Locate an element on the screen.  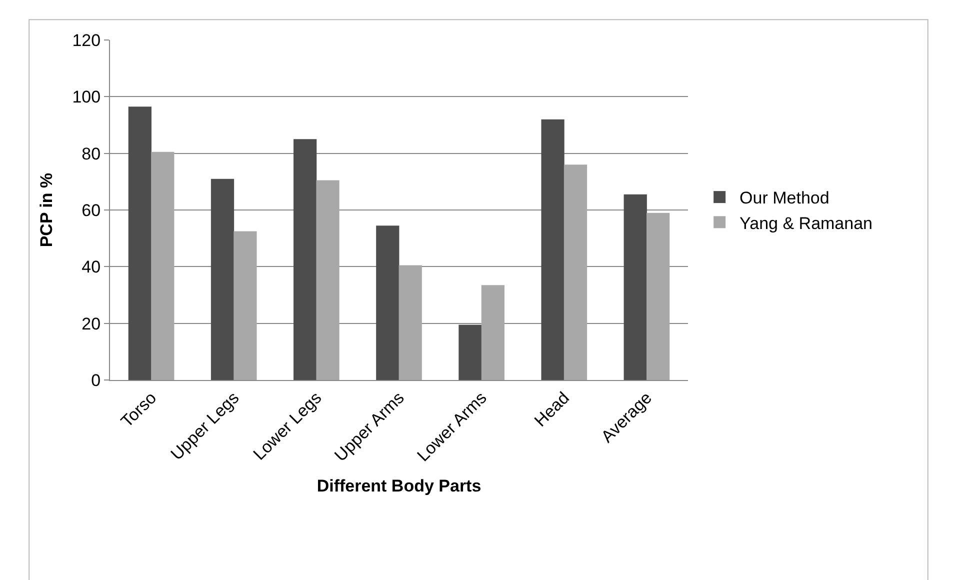
y-tick-label: 80 is located at coordinates (91, 154).